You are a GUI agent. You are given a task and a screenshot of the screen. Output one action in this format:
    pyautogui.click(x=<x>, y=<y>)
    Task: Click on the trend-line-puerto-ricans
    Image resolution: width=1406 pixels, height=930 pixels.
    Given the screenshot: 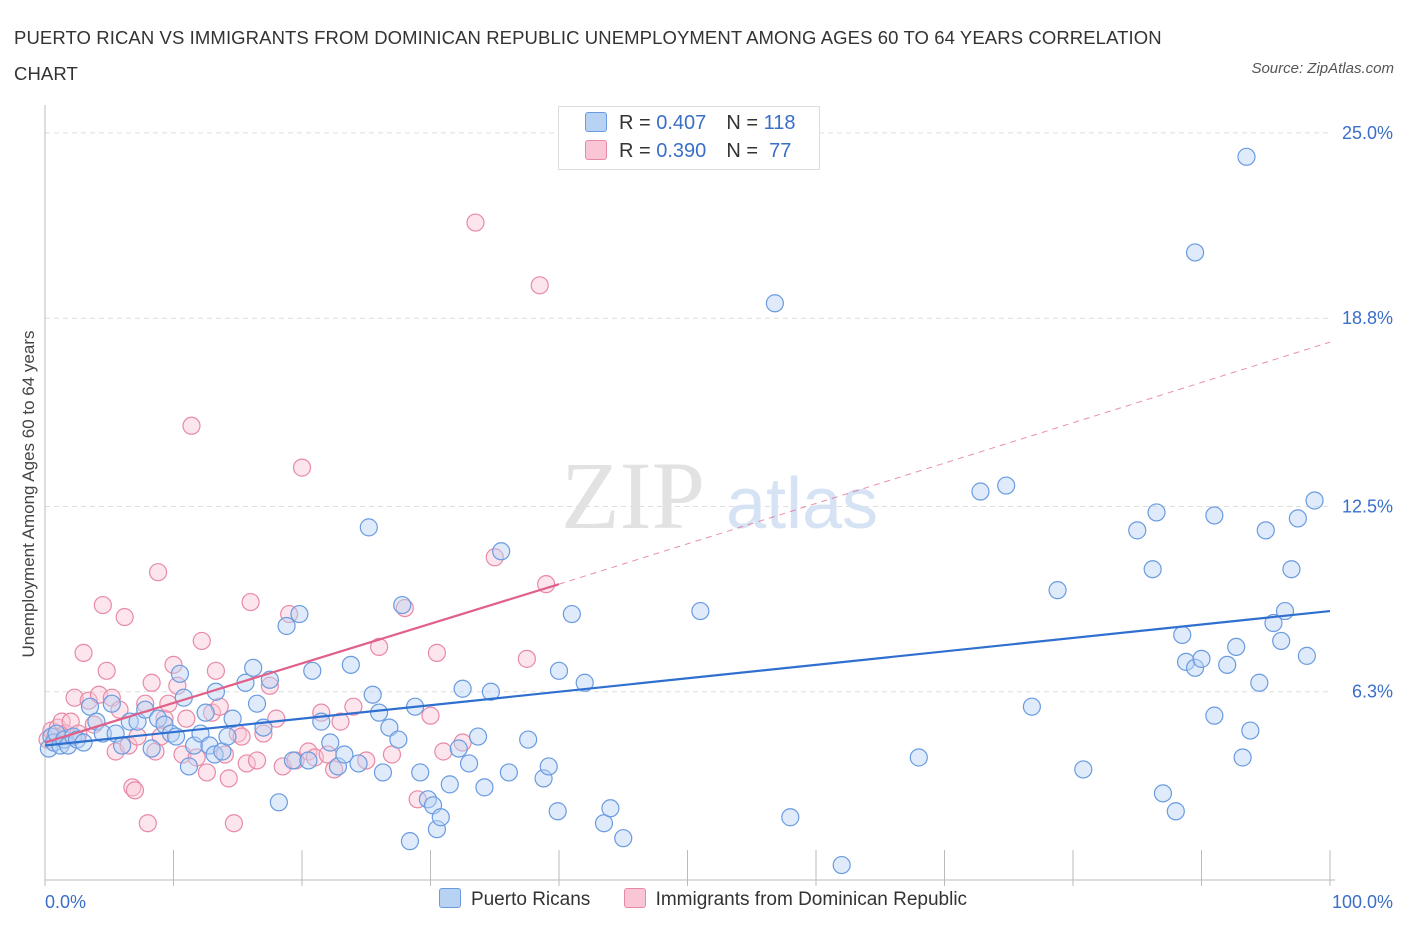 What is the action you would take?
    pyautogui.click(x=687, y=678)
    